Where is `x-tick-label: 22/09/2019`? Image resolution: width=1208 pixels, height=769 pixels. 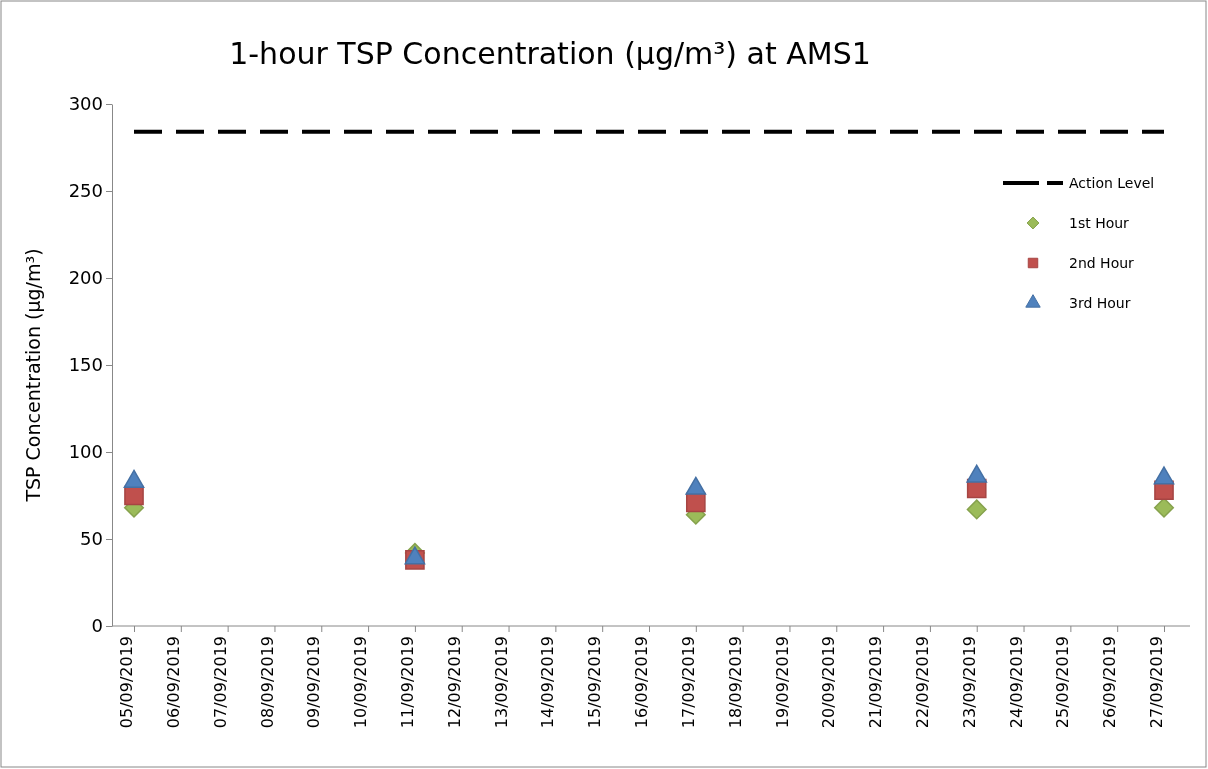
x-tick-label: 22/09/2019 is located at coordinates (923, 682).